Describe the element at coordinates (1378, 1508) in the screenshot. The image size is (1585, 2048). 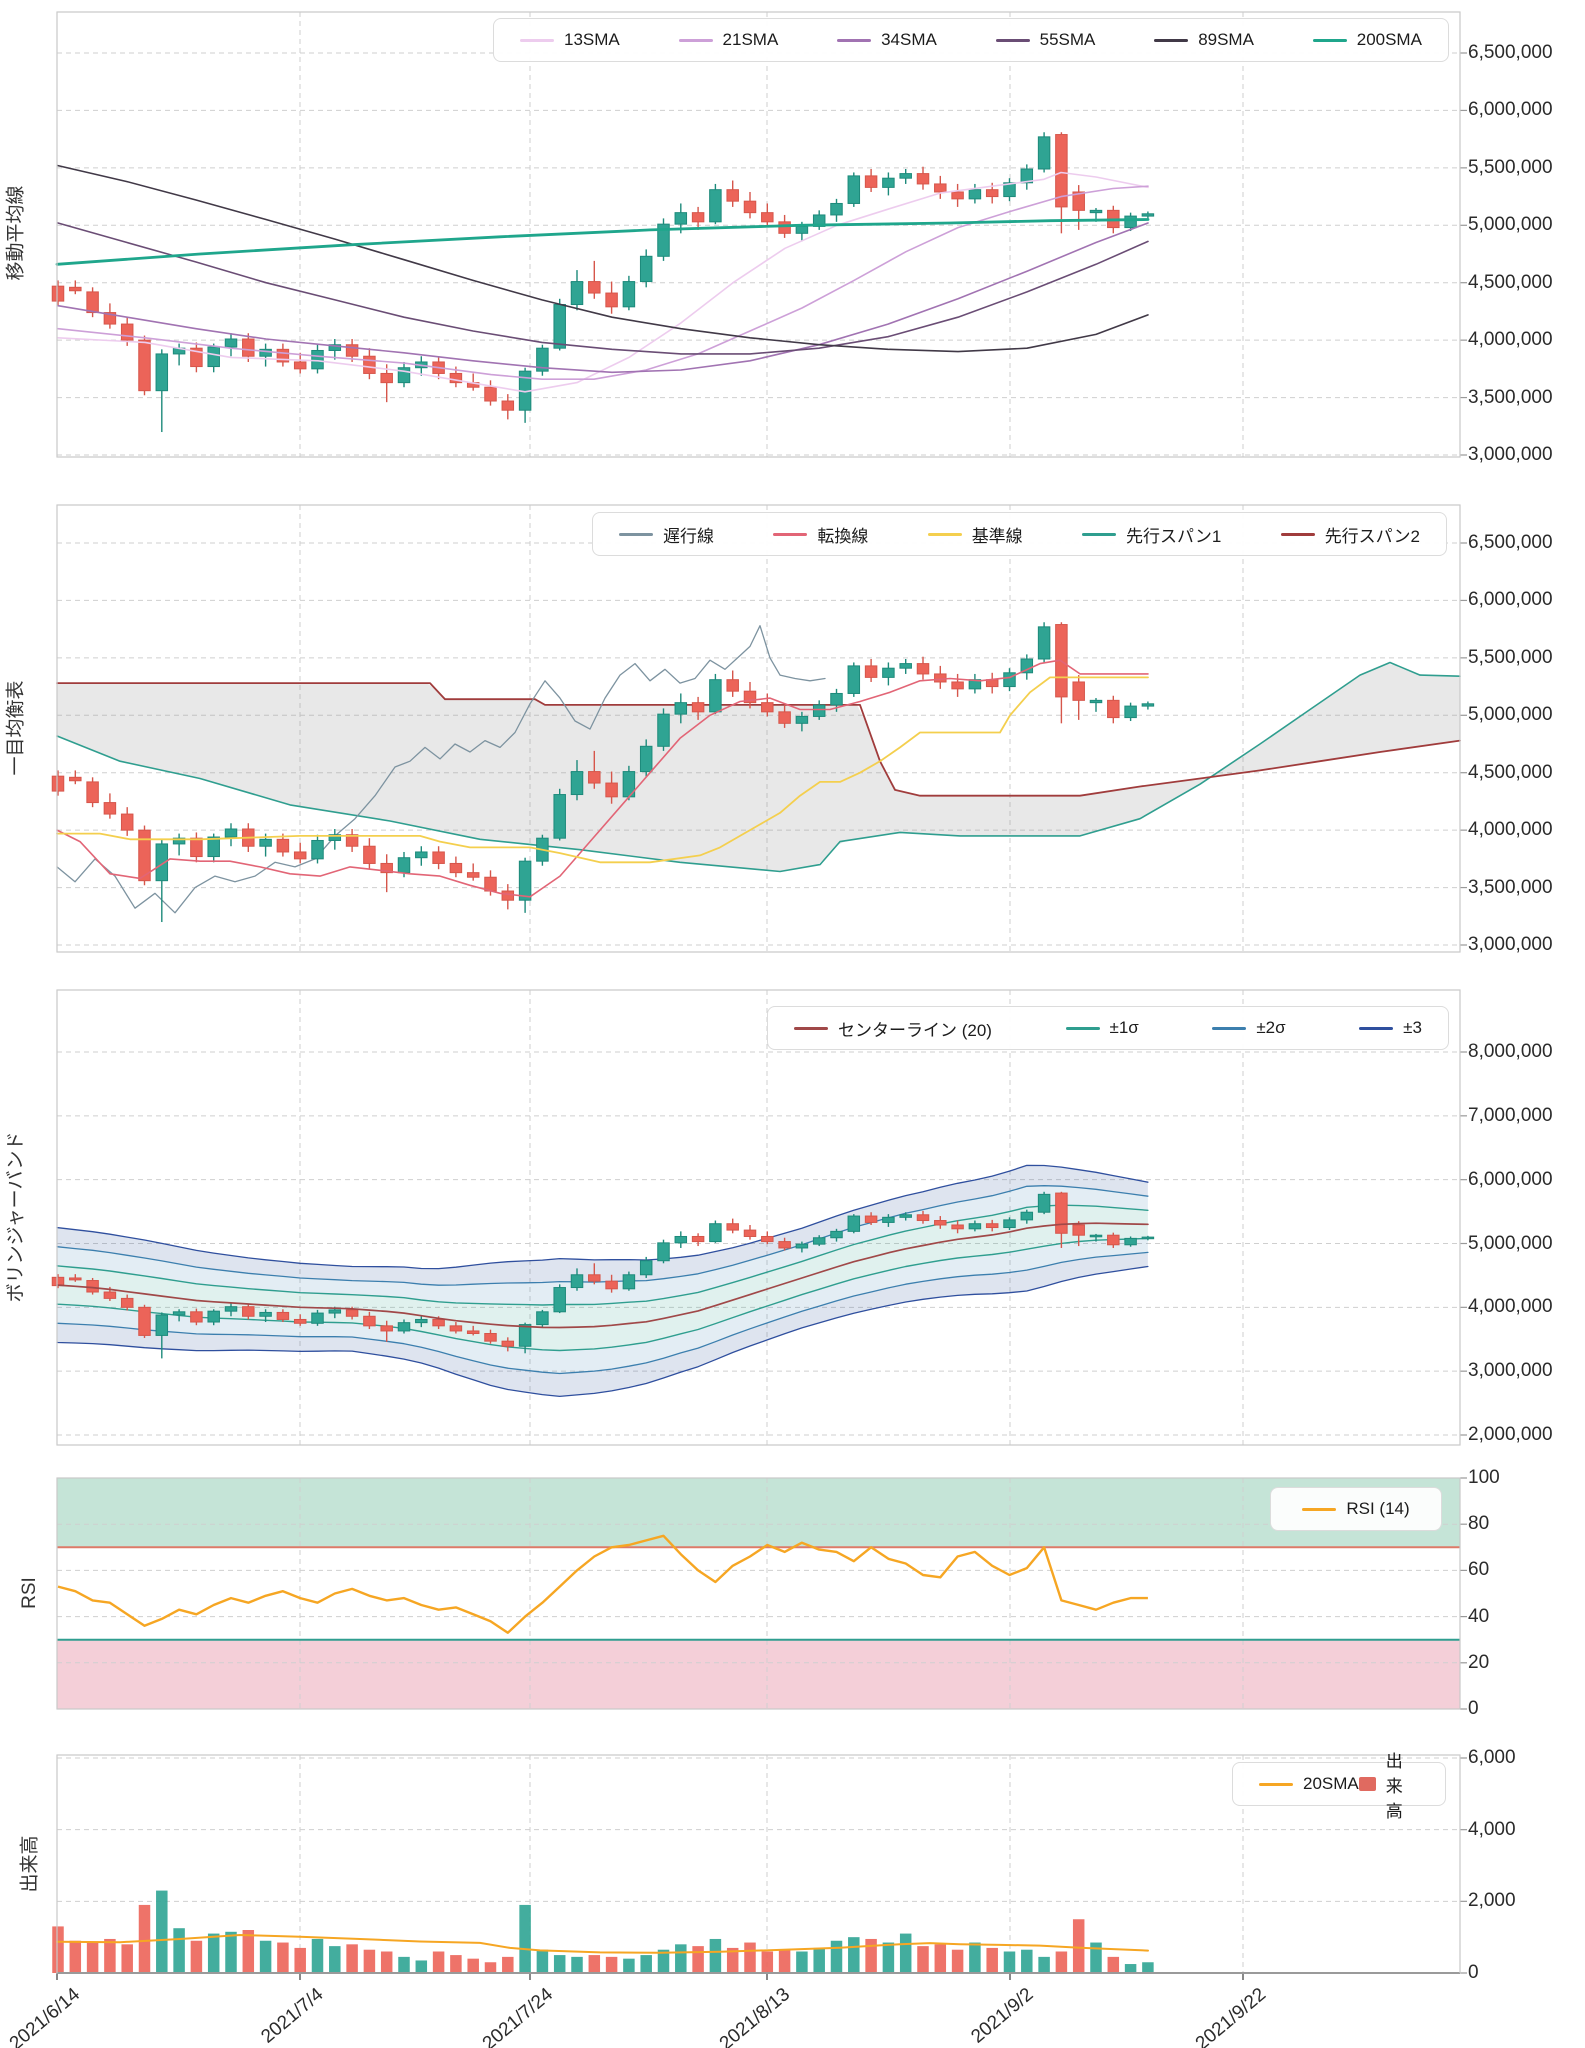
I see `legend-label-rsi: RSI (14)` at that location.